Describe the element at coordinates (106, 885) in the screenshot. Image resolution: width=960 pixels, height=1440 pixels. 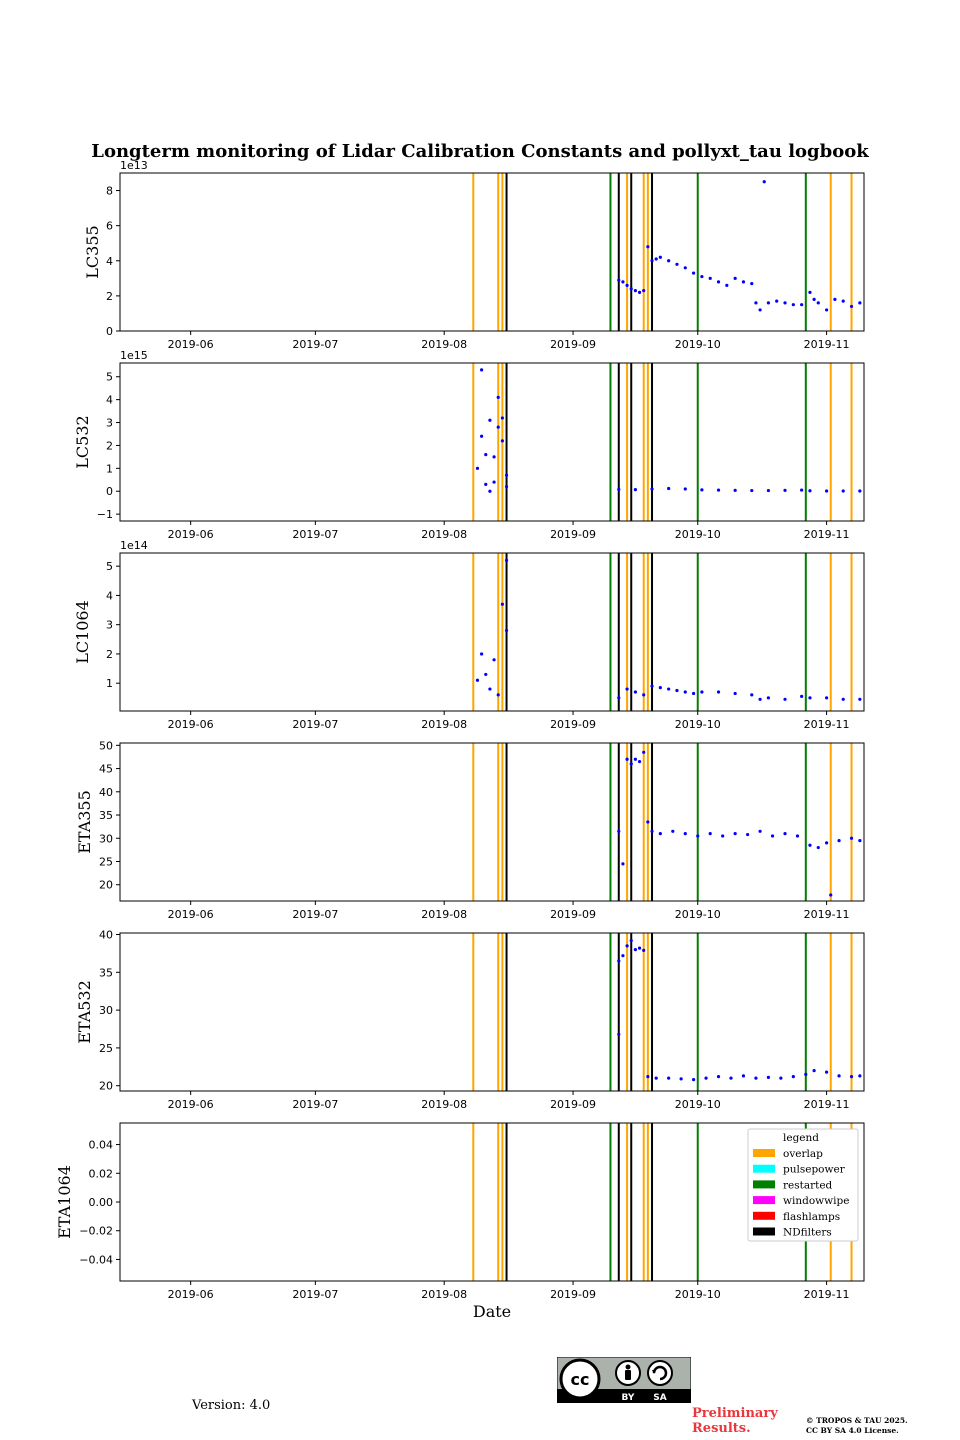
I see `y-tick-label: 20` at that location.